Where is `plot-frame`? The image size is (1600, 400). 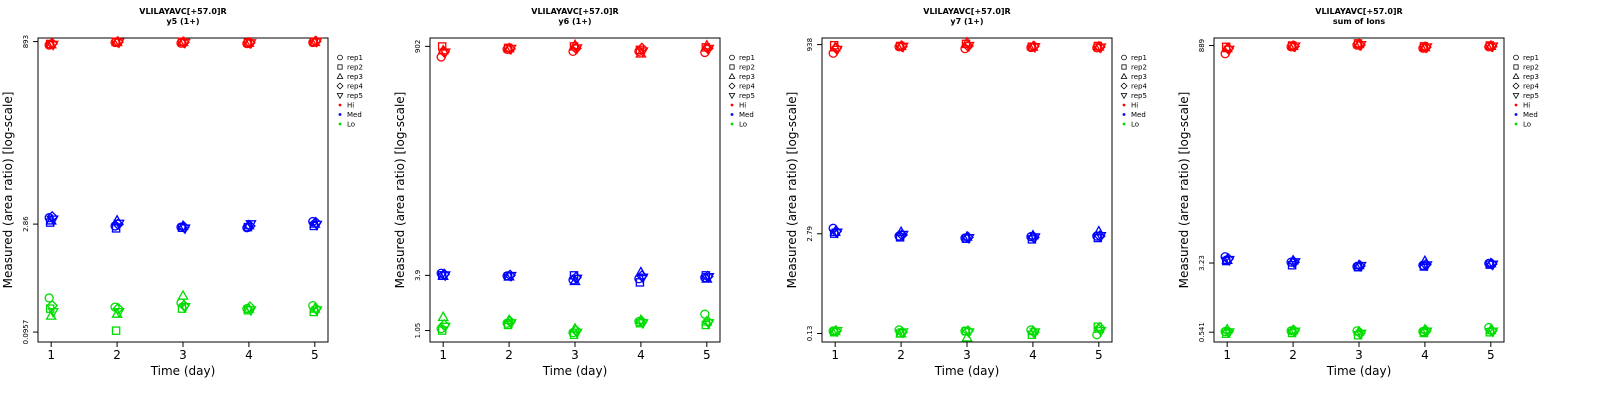
plot-frame is located at coordinates (183, 190).